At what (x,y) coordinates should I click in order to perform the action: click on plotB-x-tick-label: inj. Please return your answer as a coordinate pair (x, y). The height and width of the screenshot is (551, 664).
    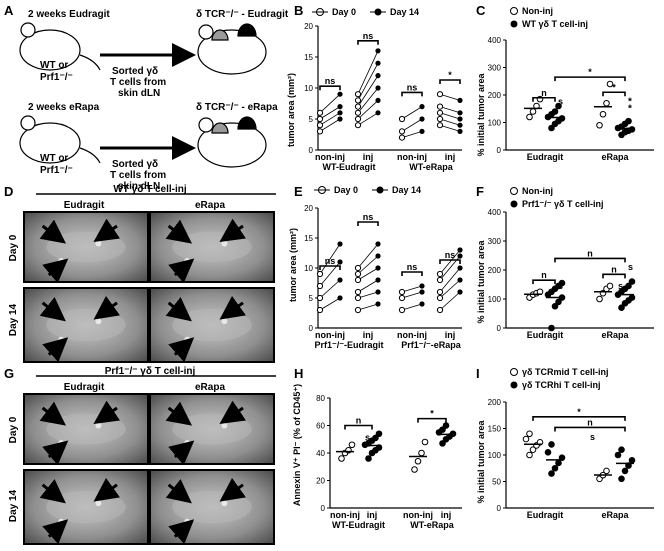
    Looking at the image, I should click on (368, 157).